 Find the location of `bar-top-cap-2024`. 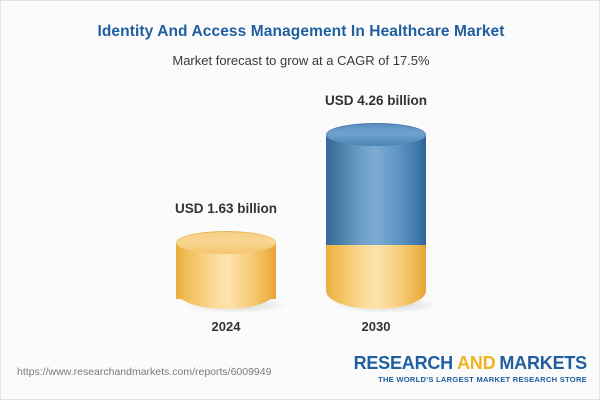

bar-top-cap-2024 is located at coordinates (226, 242).